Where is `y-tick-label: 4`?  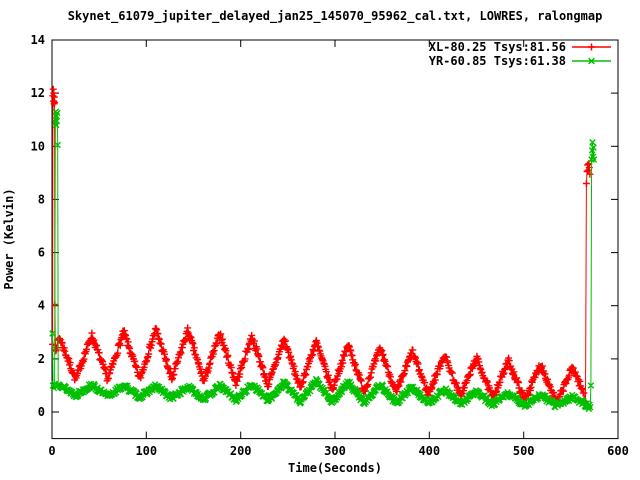
y-tick-label: 4 is located at coordinates (41, 306).